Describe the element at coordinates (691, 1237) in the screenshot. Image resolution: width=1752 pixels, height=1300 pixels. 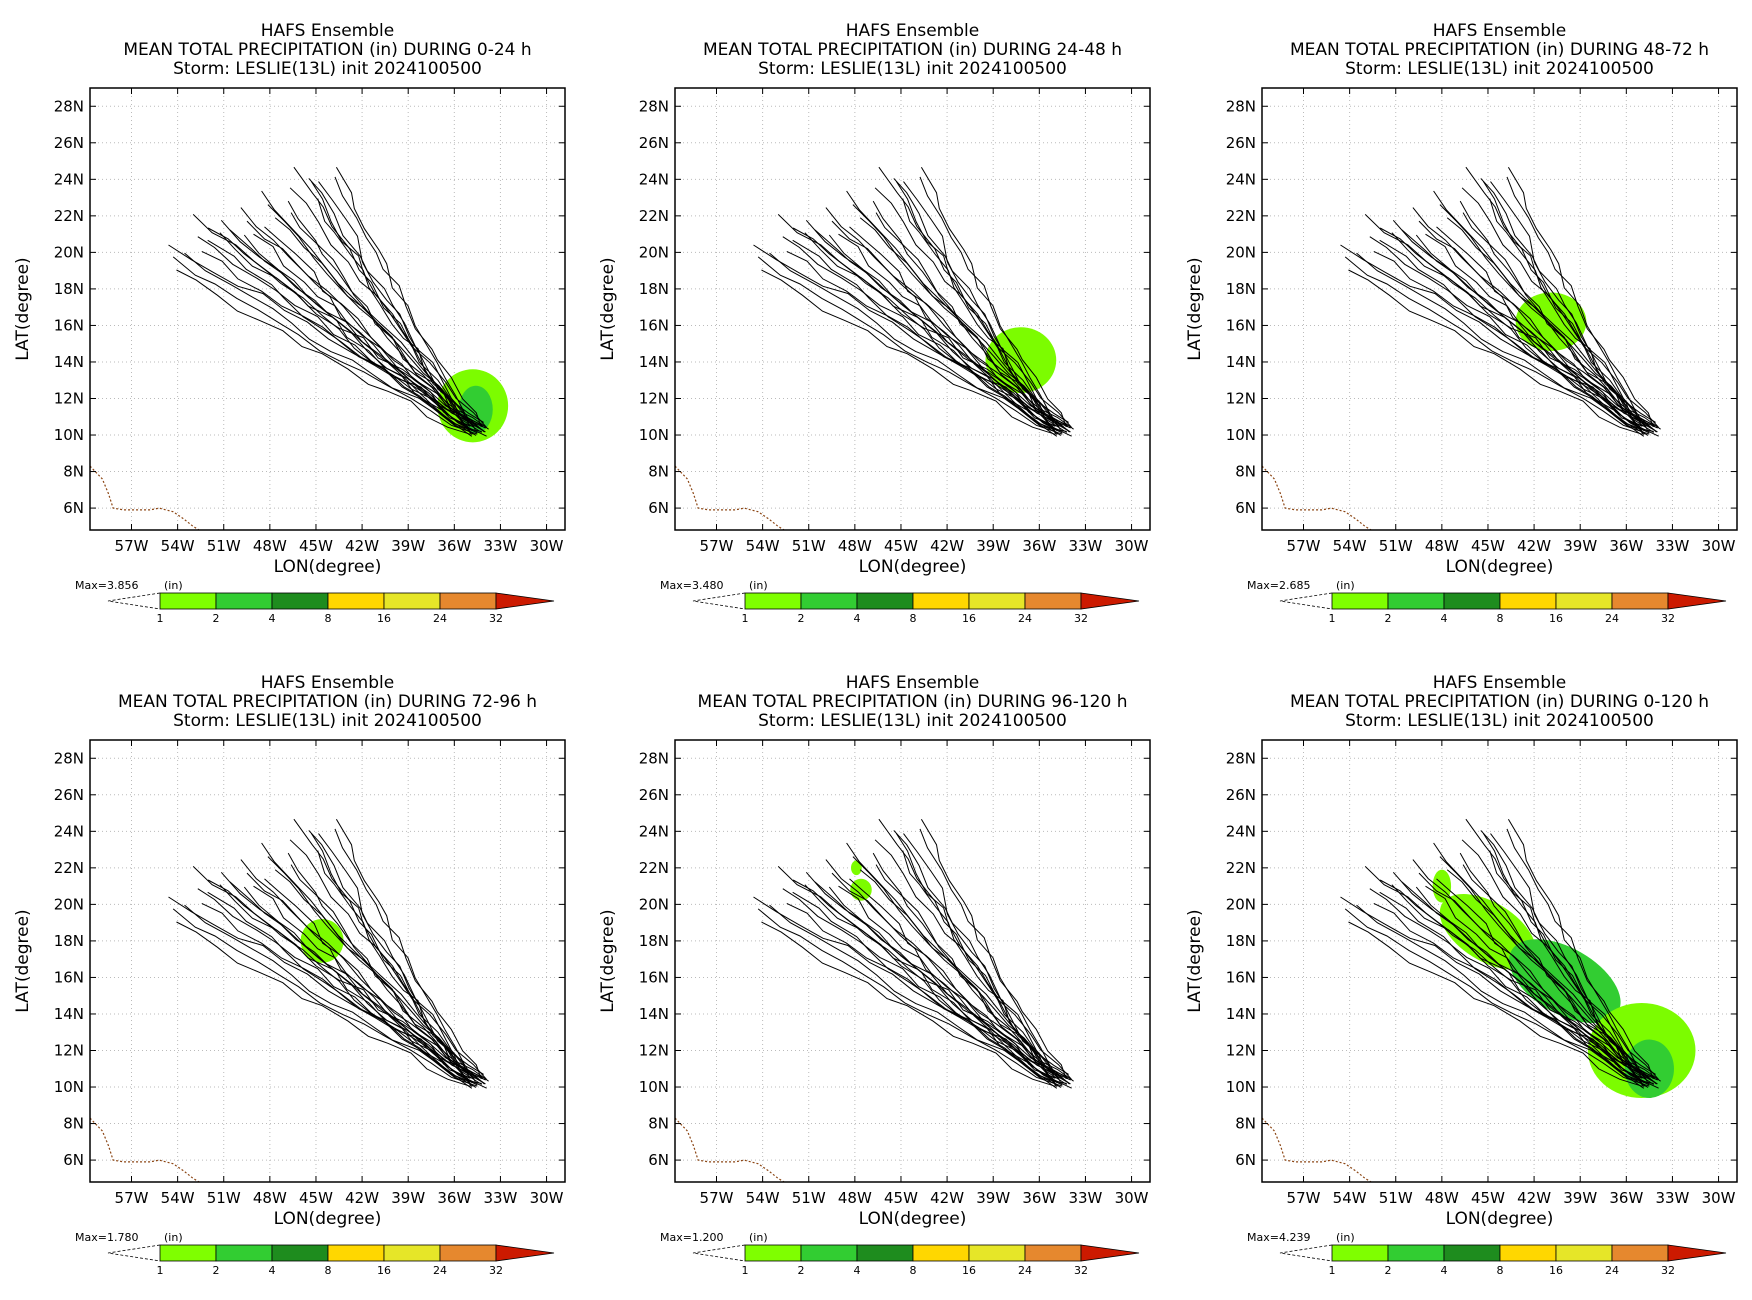
I see `max-label: Max=1.200` at that location.